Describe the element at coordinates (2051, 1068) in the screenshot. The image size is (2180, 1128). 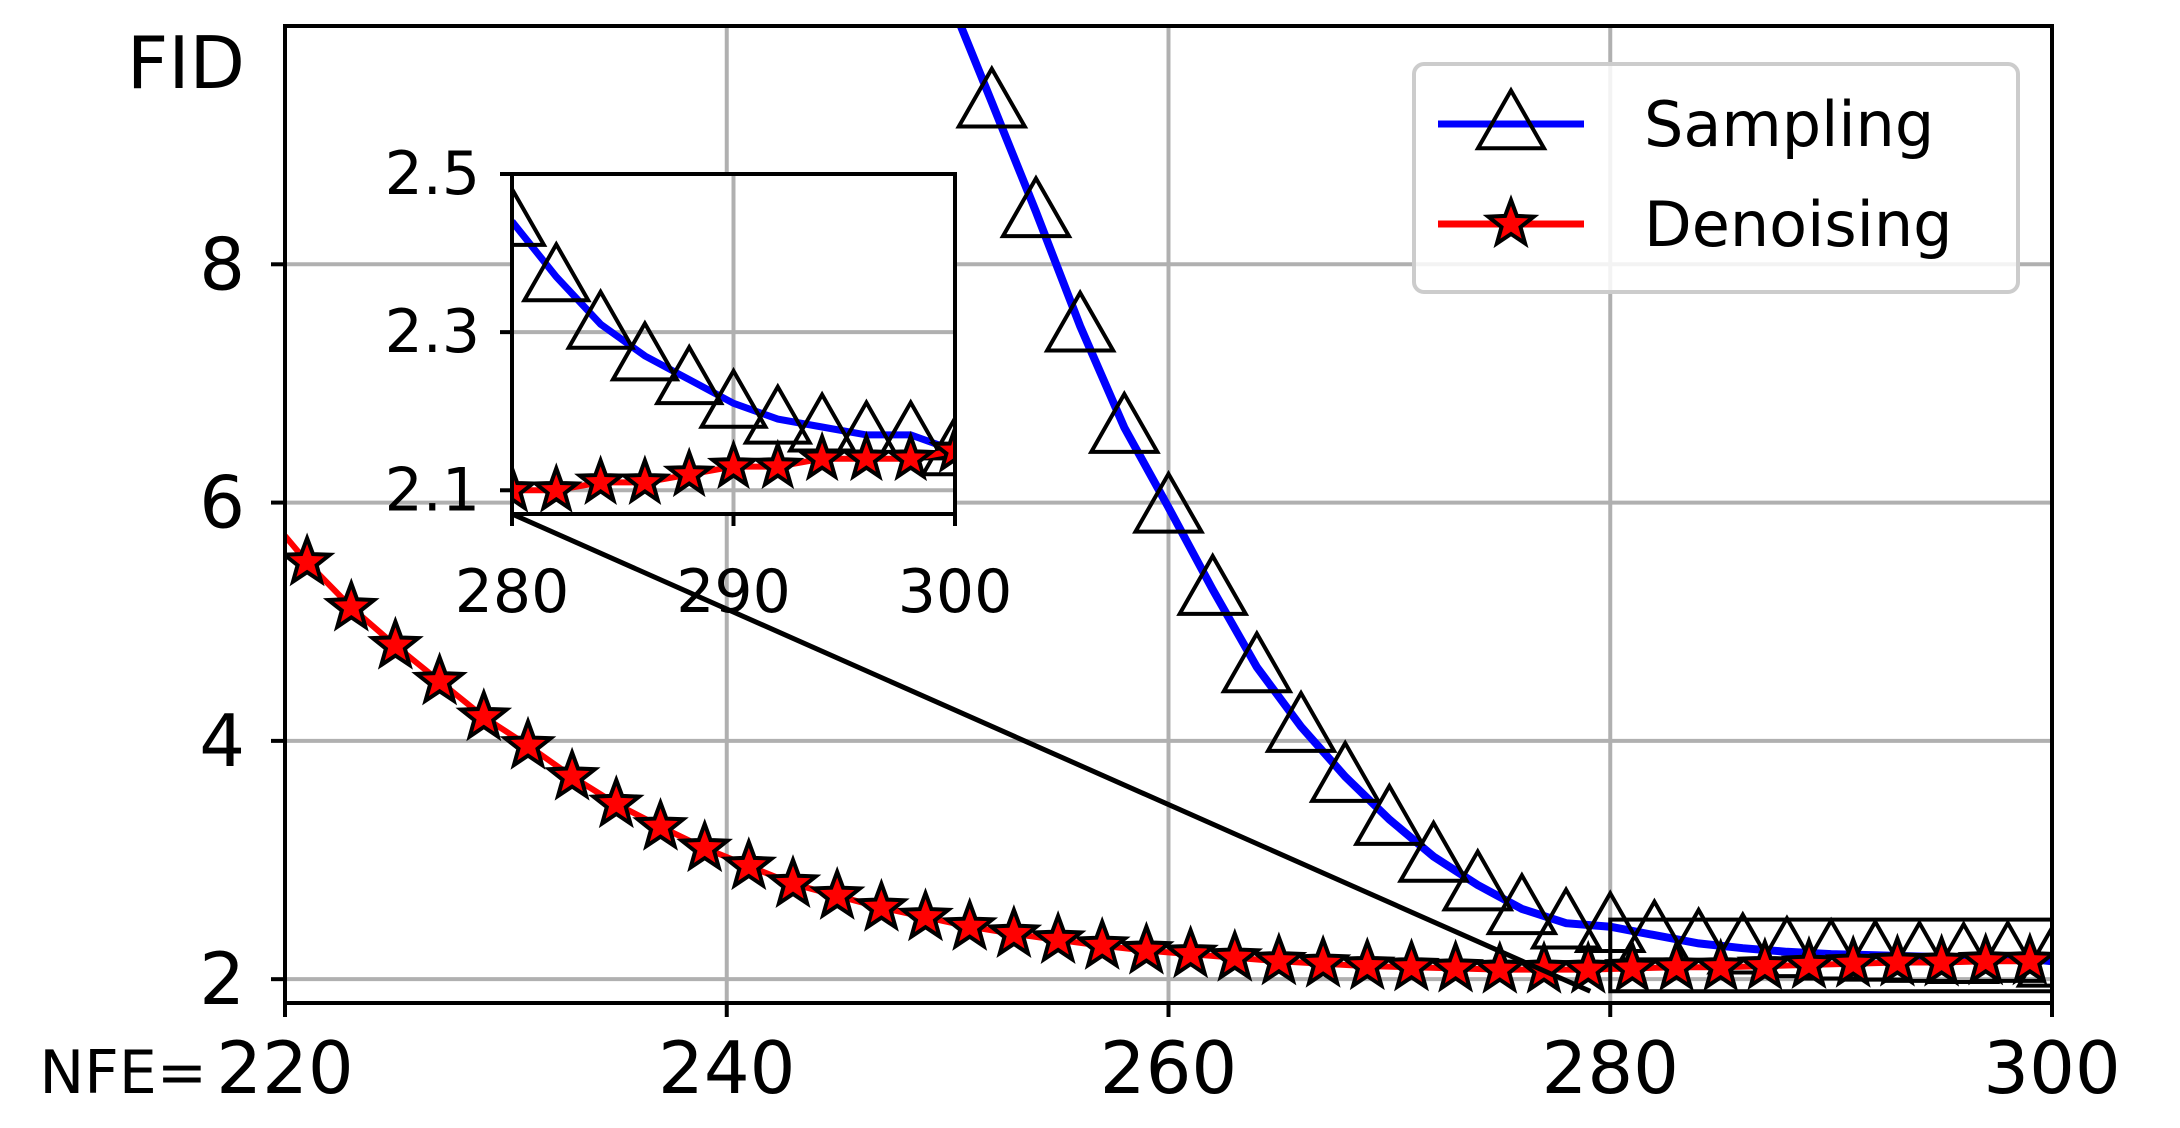
I see `x-tick-label-300: 300` at that location.